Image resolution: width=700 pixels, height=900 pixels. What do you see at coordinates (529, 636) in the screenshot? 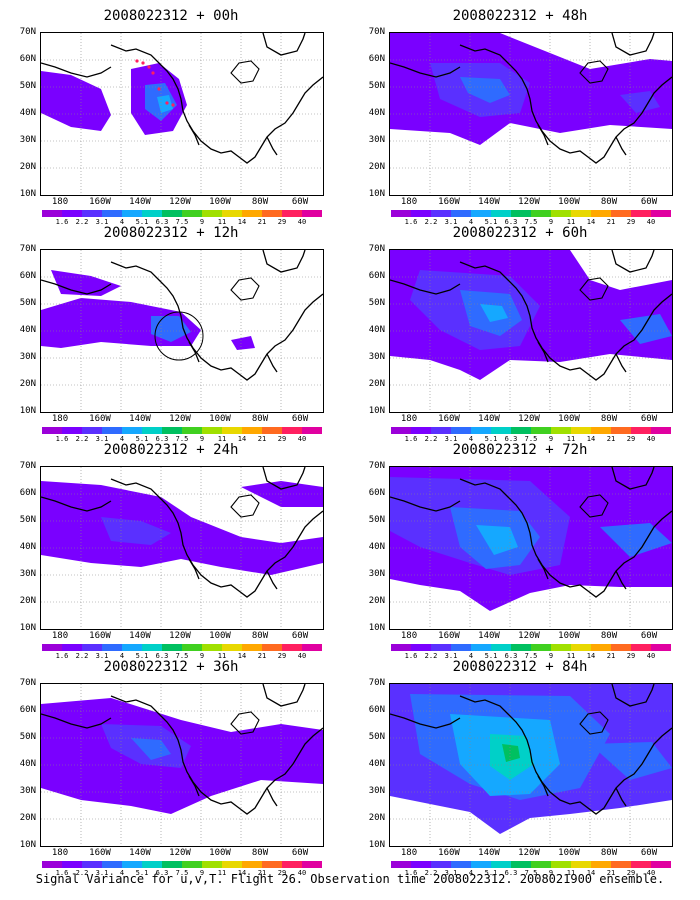
I see `lon-tick-label: 120W` at bounding box center [529, 636].